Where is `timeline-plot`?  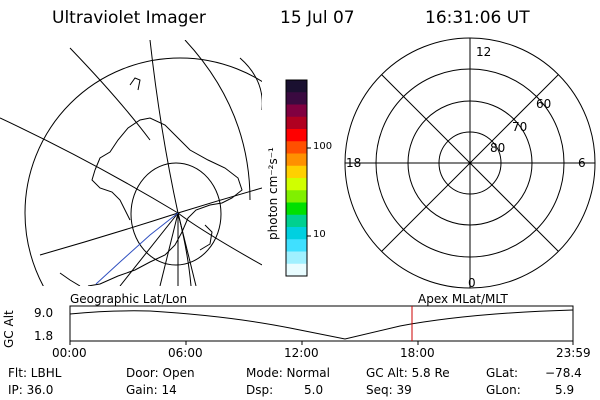 timeline-plot is located at coordinates (321, 325).